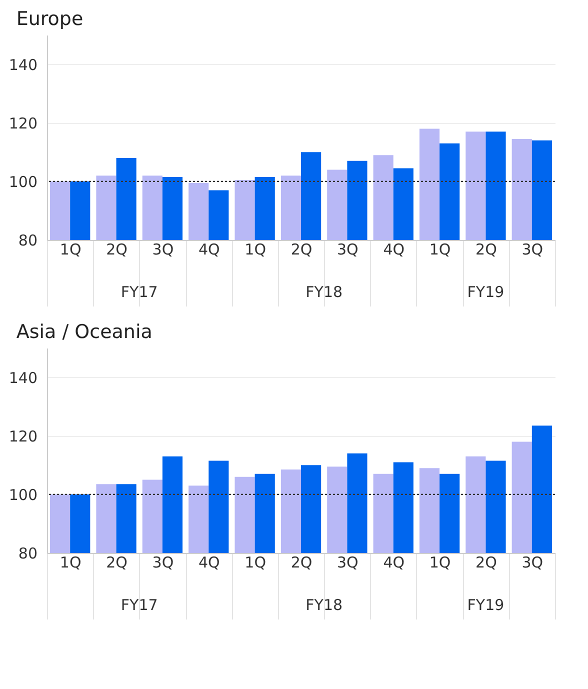 The image size is (588, 689). Describe the element at coordinates (50, 19) in the screenshot. I see `chart-title: Europe` at that location.